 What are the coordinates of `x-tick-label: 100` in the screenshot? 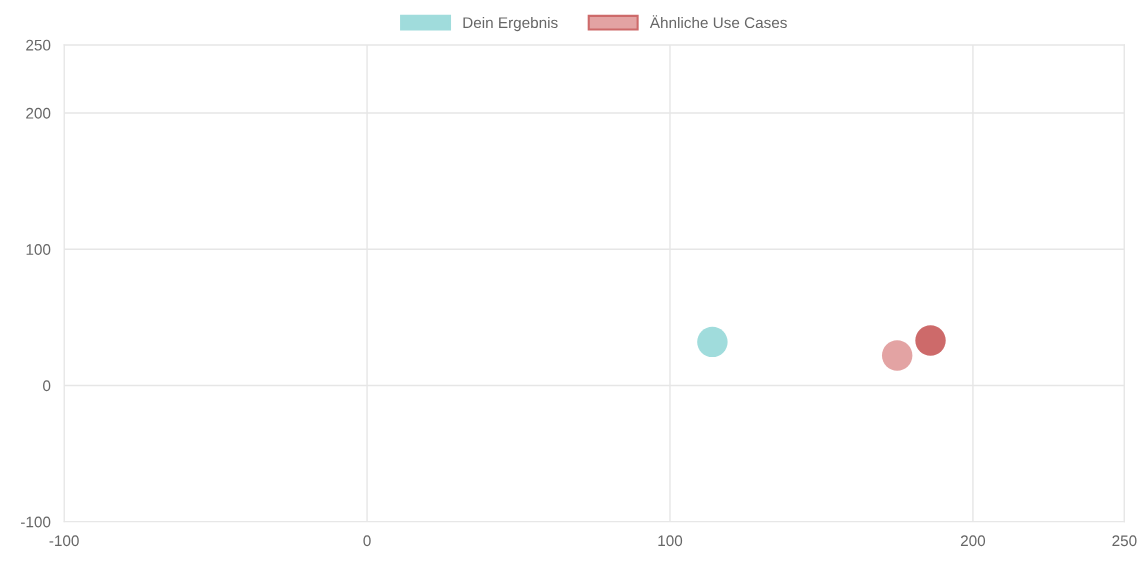 It's located at (670, 541).